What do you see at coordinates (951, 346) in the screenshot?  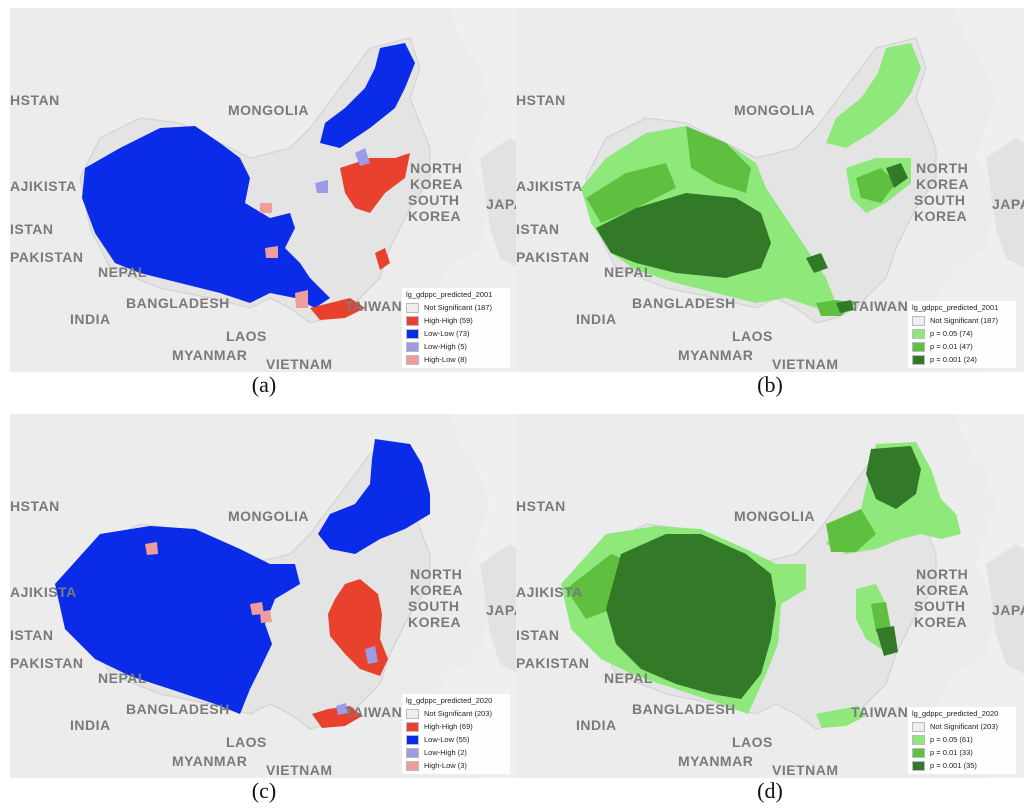 I see `legend-label: p = 0.01 (47)` at bounding box center [951, 346].